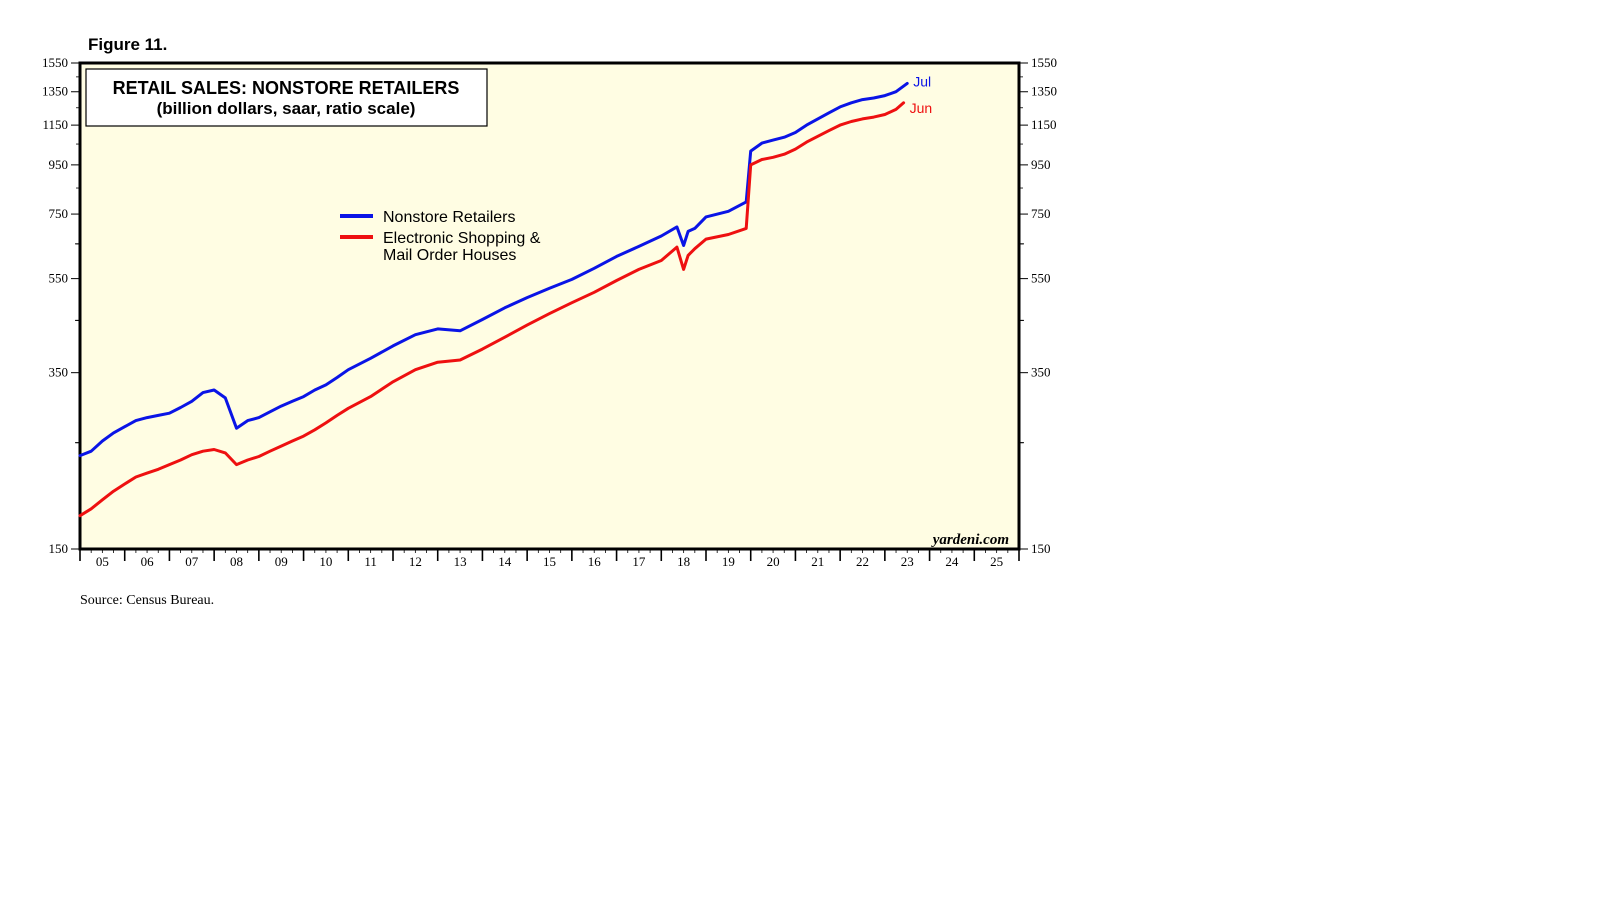 The height and width of the screenshot is (910, 1610). Describe the element at coordinates (286, 88) in the screenshot. I see `chart-title: RETAIL SALES: NONSTORE RETAILERS` at that location.